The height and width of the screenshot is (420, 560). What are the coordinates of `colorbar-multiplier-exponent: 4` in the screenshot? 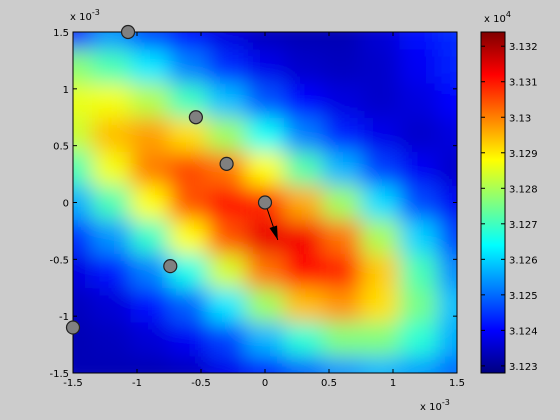 It's located at (508, 14).